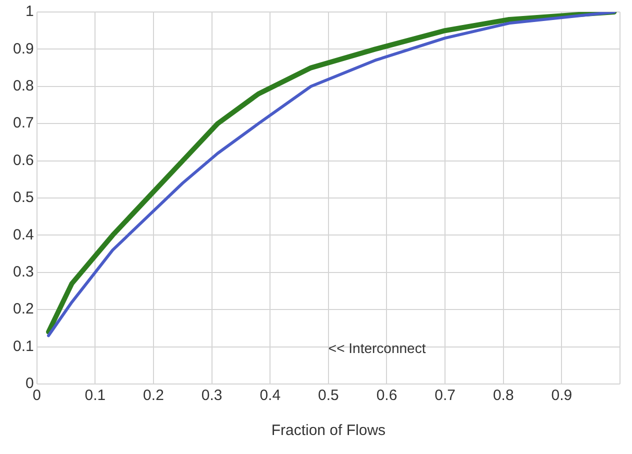 The width and height of the screenshot is (632, 454). Describe the element at coordinates (95, 395) in the screenshot. I see `x-tick-label: 0.1` at that location.